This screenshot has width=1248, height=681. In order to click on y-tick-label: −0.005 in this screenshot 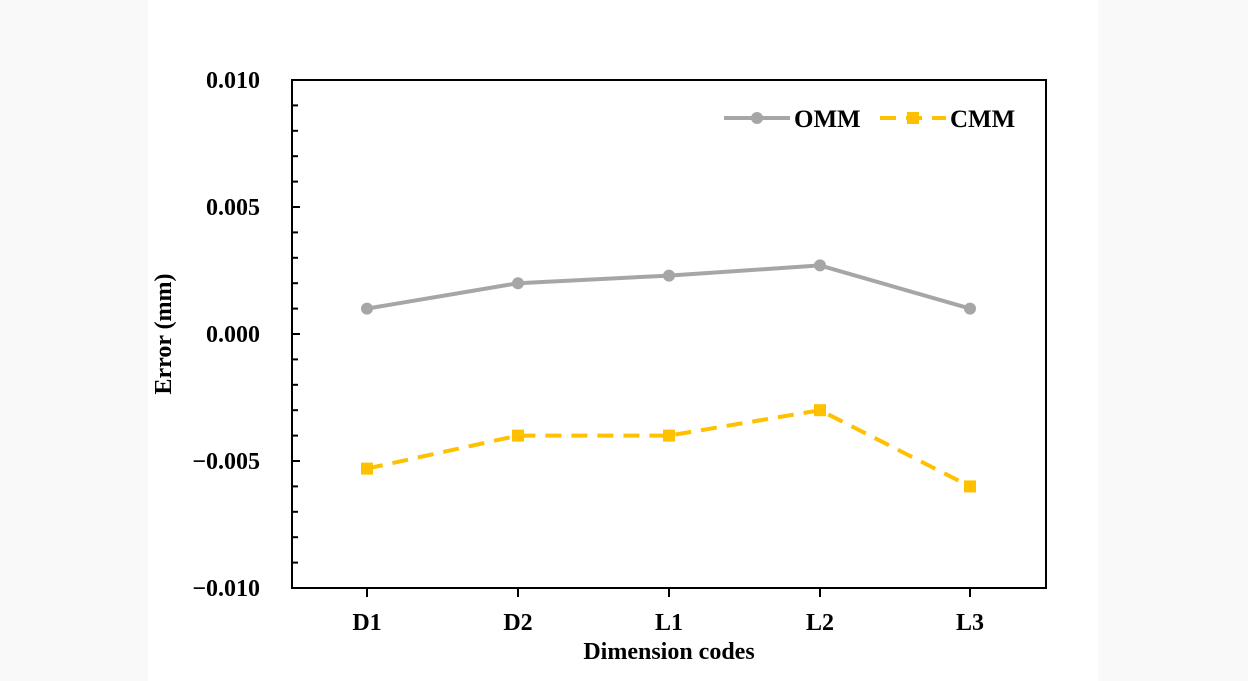, I will do `click(226, 462)`.